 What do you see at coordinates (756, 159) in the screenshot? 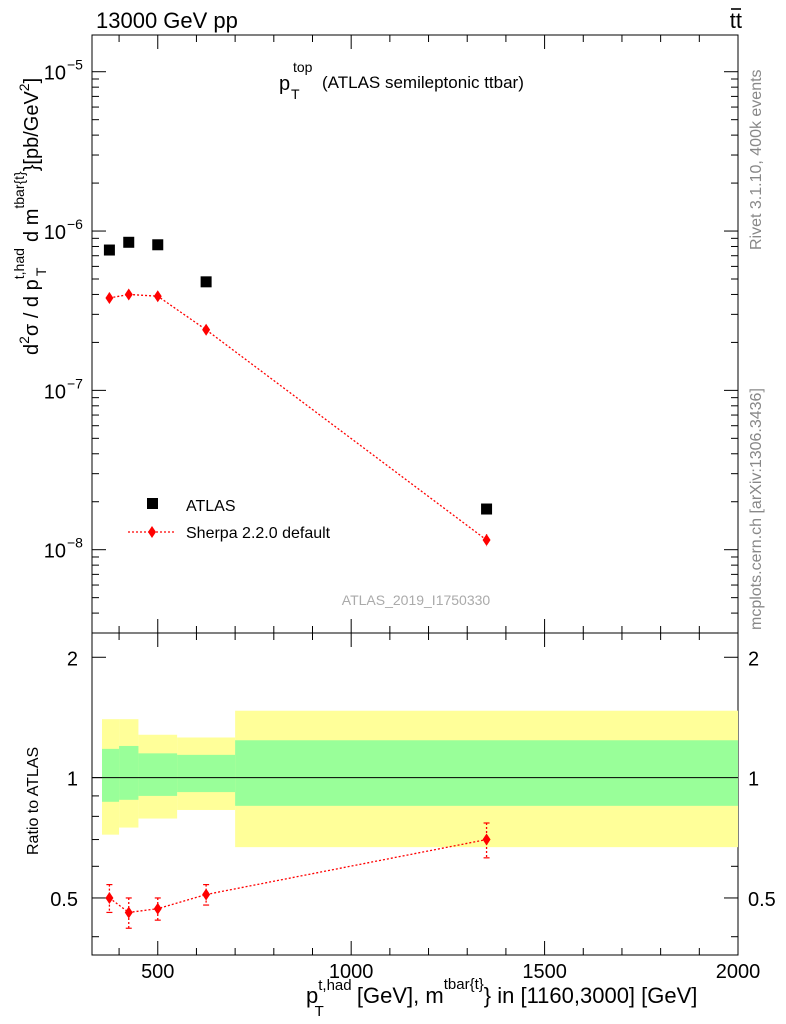
I see `rivet-info: Rivet 3.1.10, 400k events` at bounding box center [756, 159].